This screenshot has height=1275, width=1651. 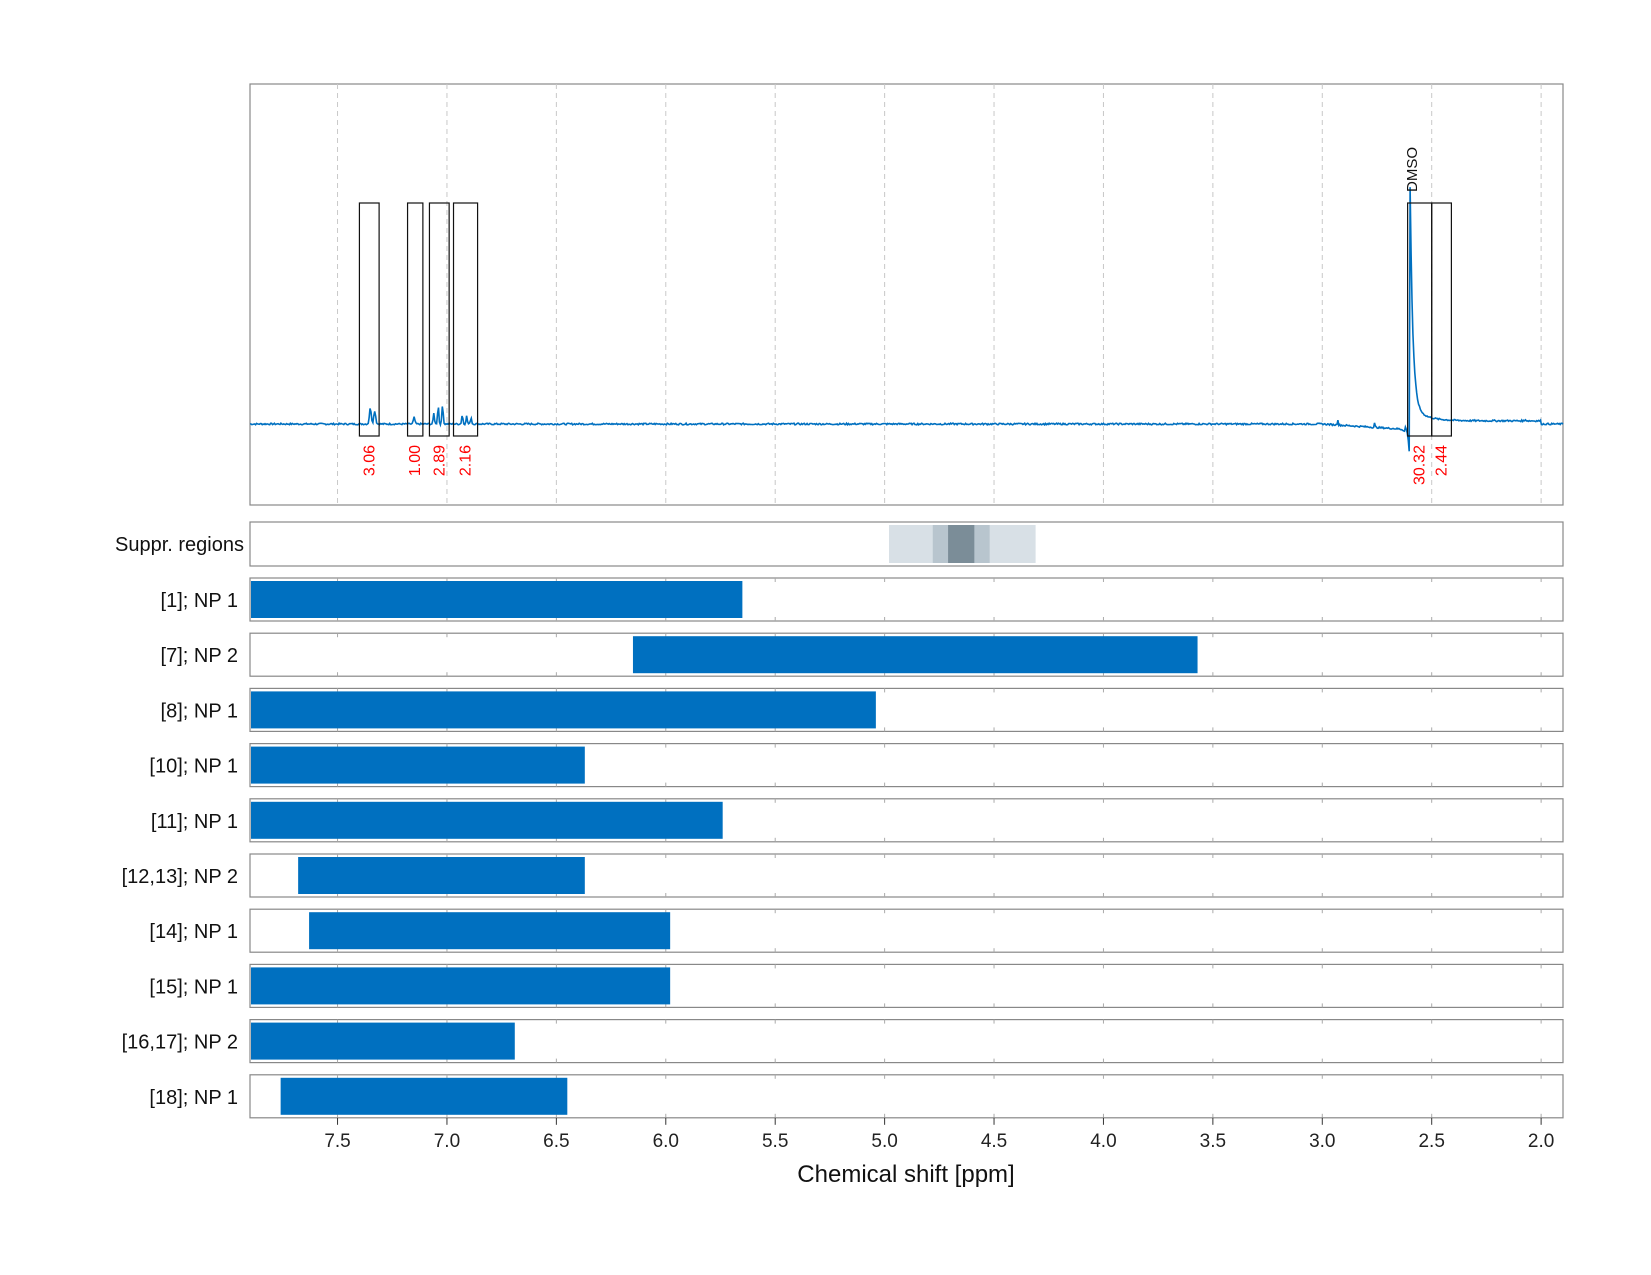 I want to click on integral-value: 3.06, so click(x=369, y=460).